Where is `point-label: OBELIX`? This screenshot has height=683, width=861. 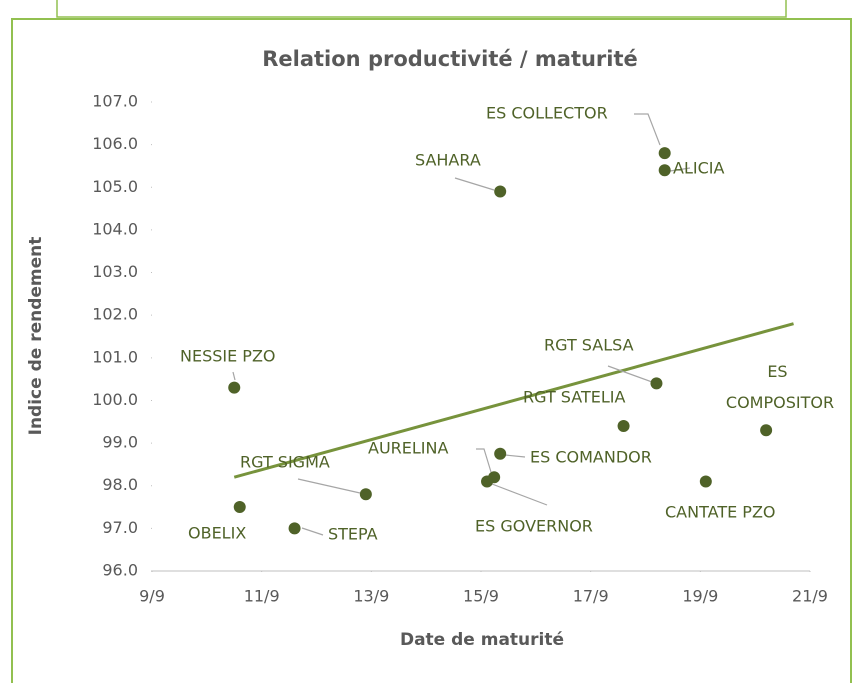 point-label: OBELIX is located at coordinates (217, 533).